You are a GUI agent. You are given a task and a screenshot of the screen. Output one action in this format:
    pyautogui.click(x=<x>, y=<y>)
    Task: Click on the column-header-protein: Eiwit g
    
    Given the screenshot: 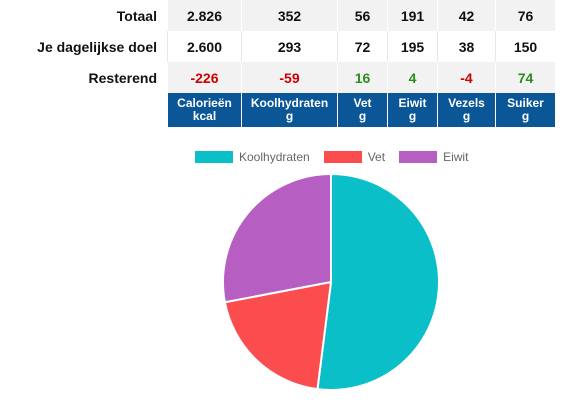 What is the action you would take?
    pyautogui.click(x=412, y=110)
    